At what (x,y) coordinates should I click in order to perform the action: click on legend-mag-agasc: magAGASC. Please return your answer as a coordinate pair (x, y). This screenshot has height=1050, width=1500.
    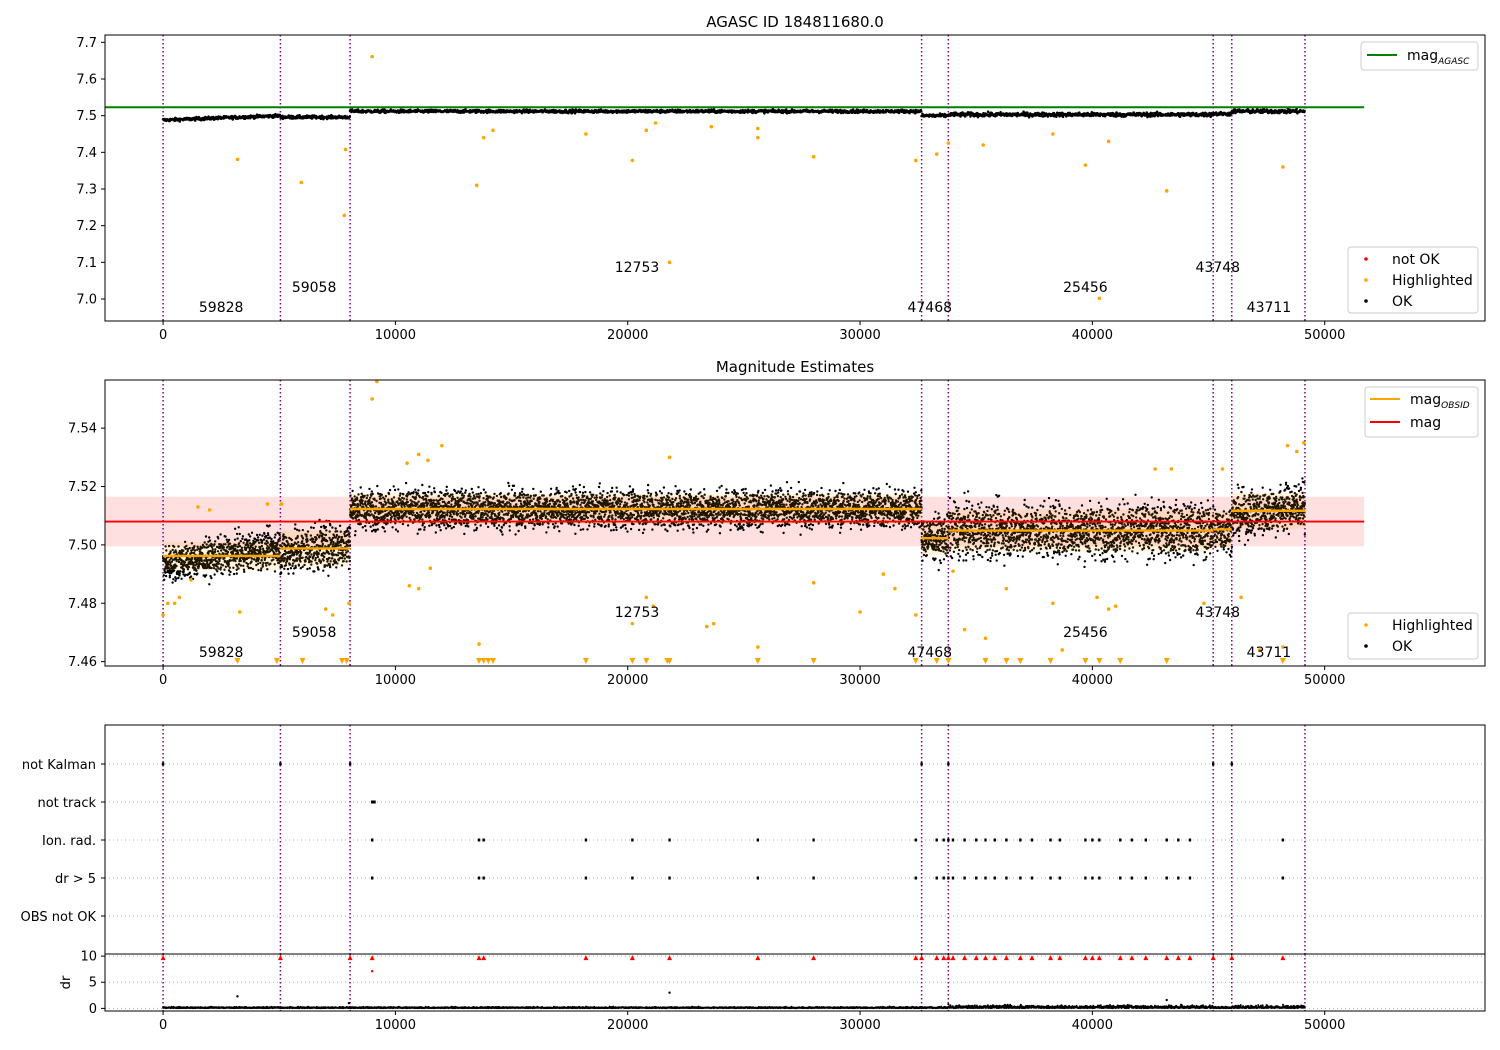
    Looking at the image, I should click on (1419, 56).